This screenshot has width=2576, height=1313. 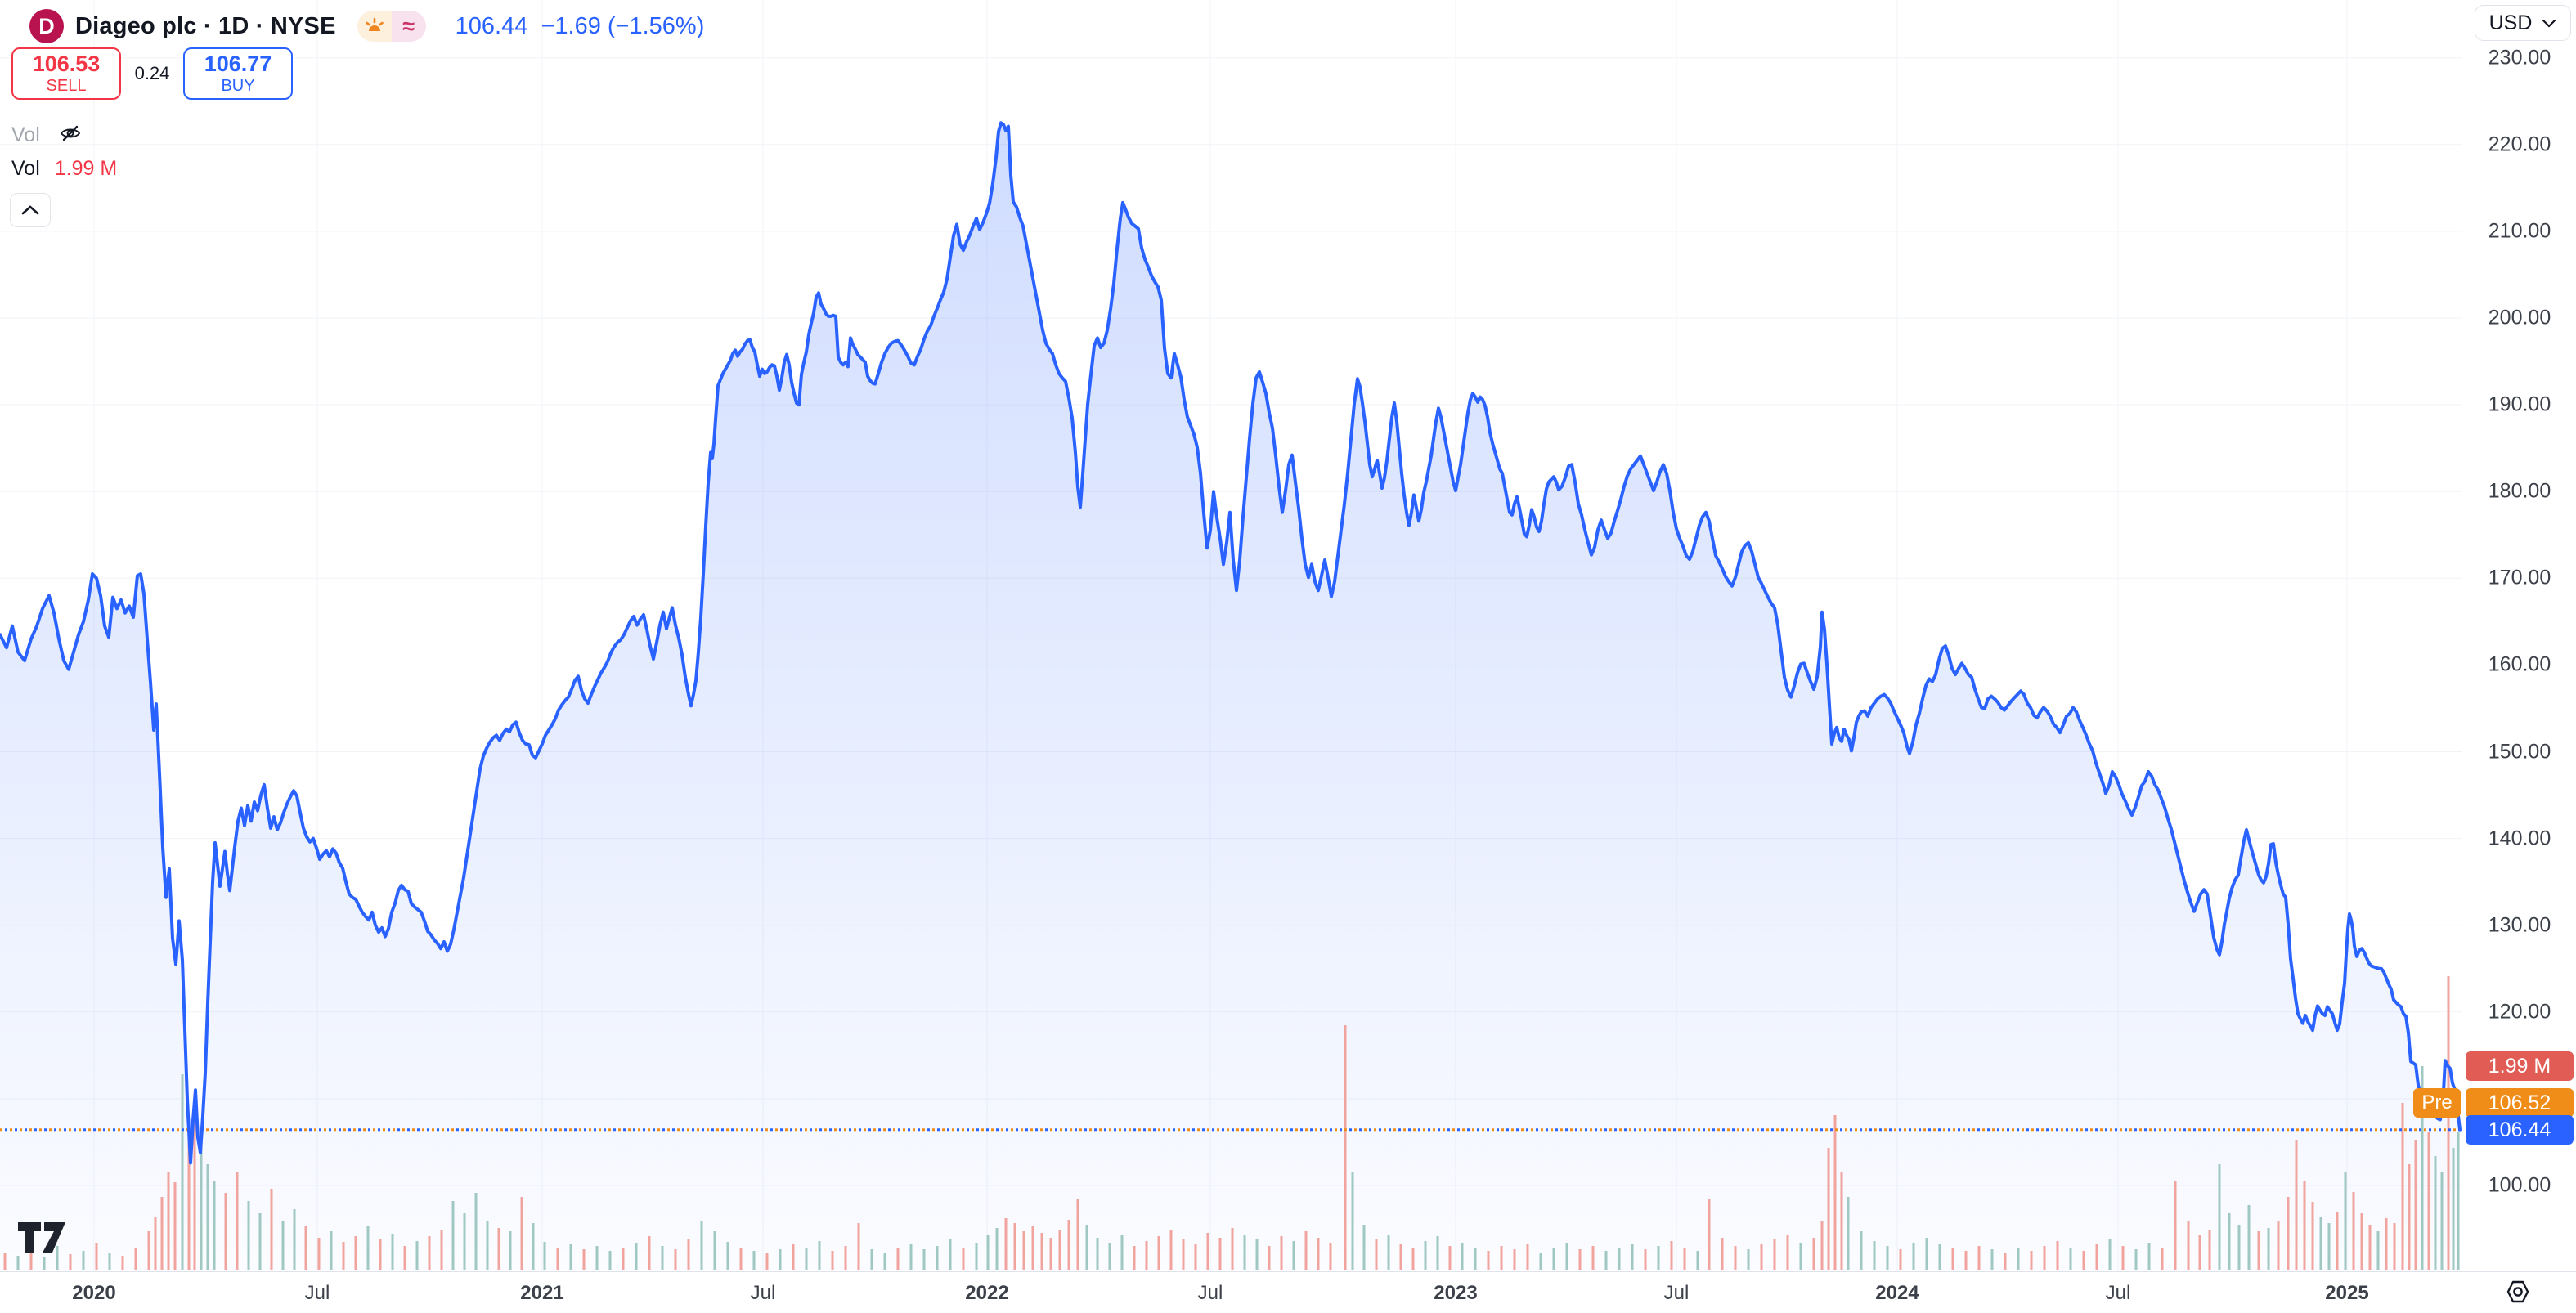 What do you see at coordinates (238, 63) in the screenshot?
I see `buy-price: 106.77` at bounding box center [238, 63].